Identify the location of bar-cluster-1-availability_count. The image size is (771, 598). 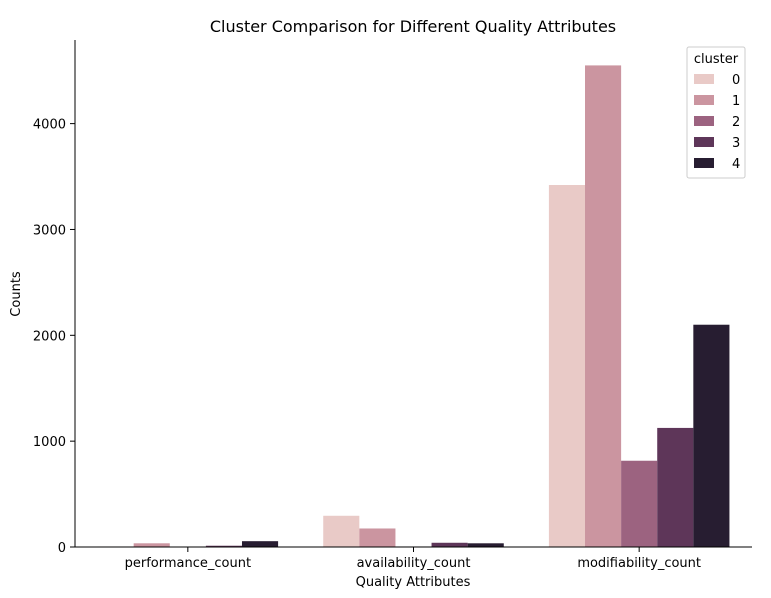
(377, 537).